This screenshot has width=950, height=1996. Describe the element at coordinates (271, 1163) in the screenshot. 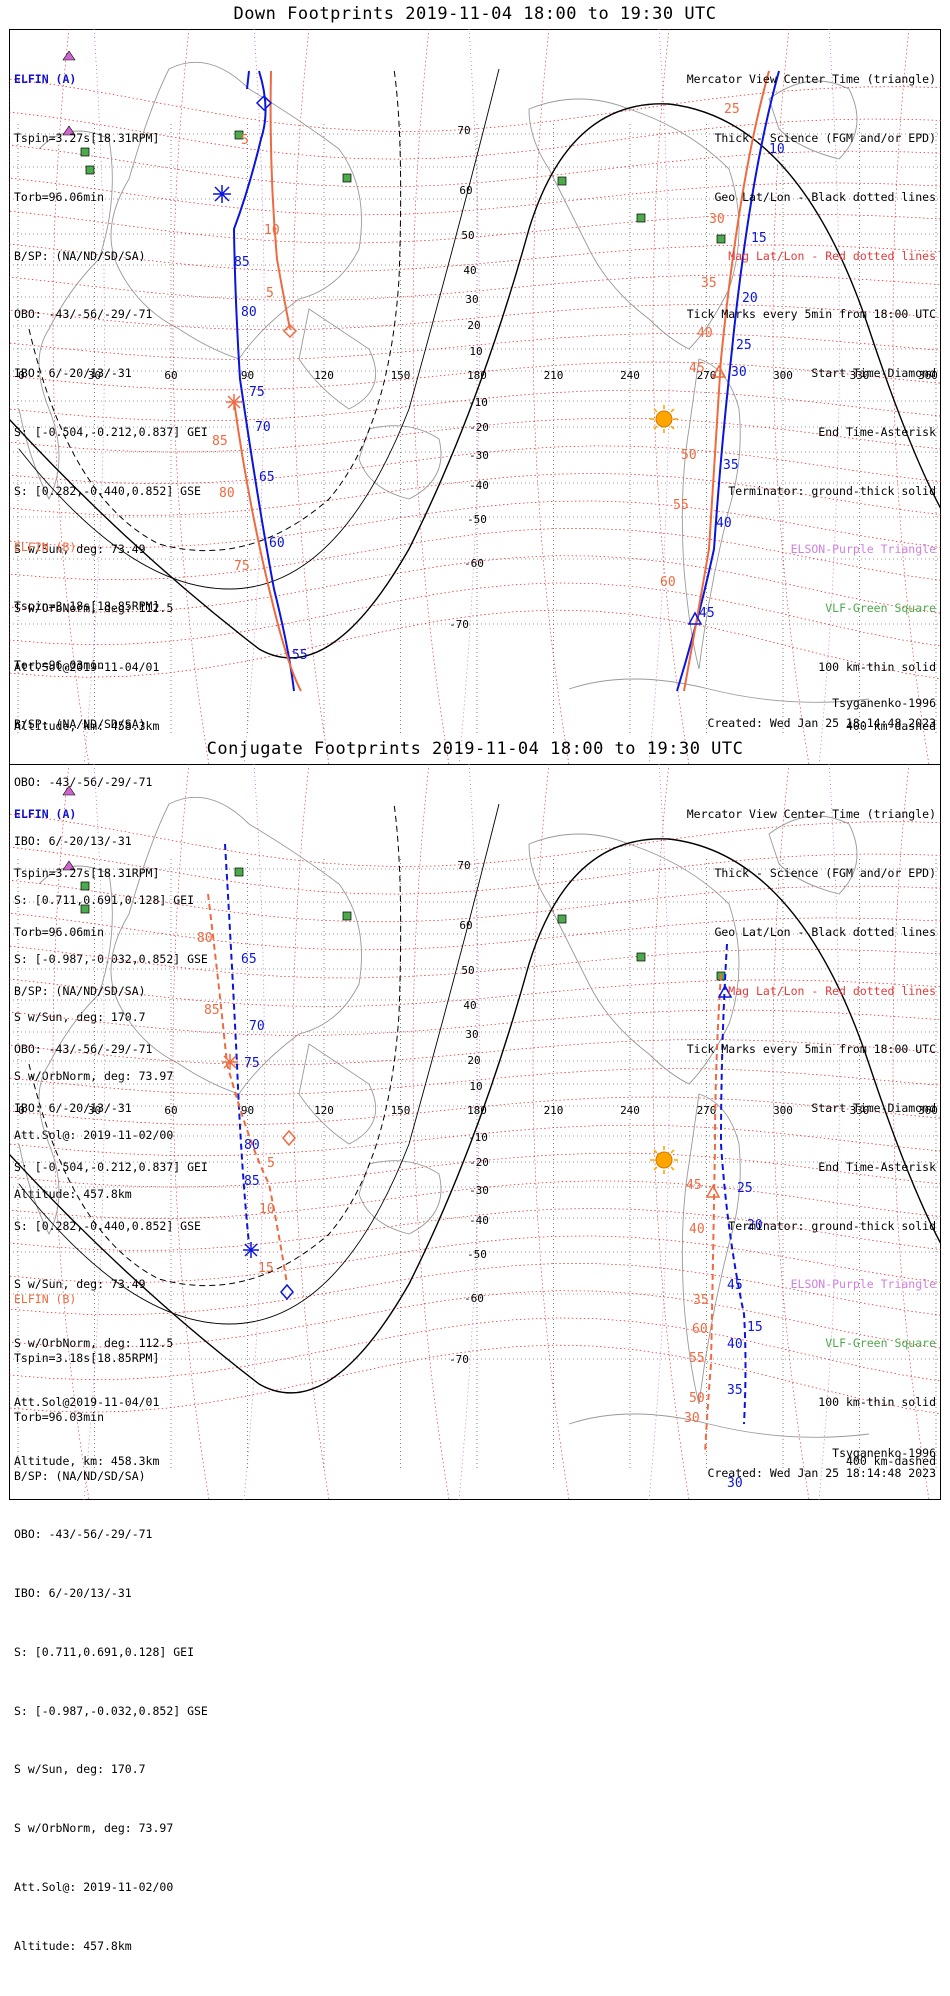

I see `elfin-b-tick-label: 5` at that location.